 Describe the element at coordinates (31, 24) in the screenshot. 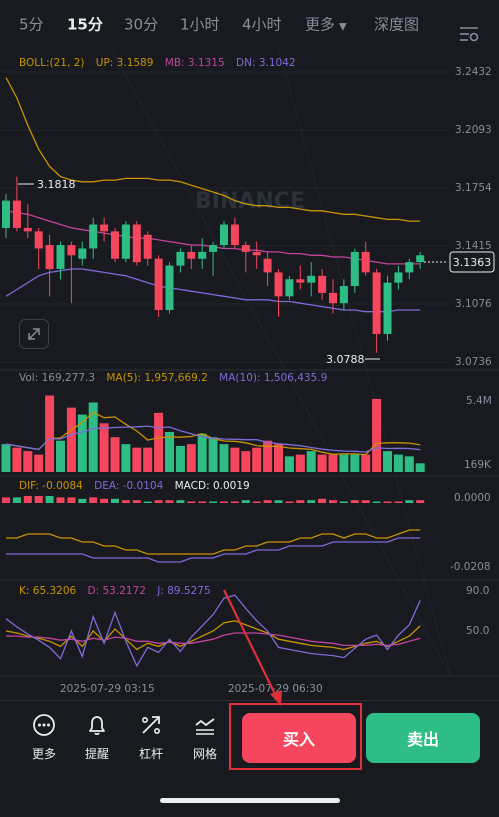

I see `tab-5m: 5分` at that location.